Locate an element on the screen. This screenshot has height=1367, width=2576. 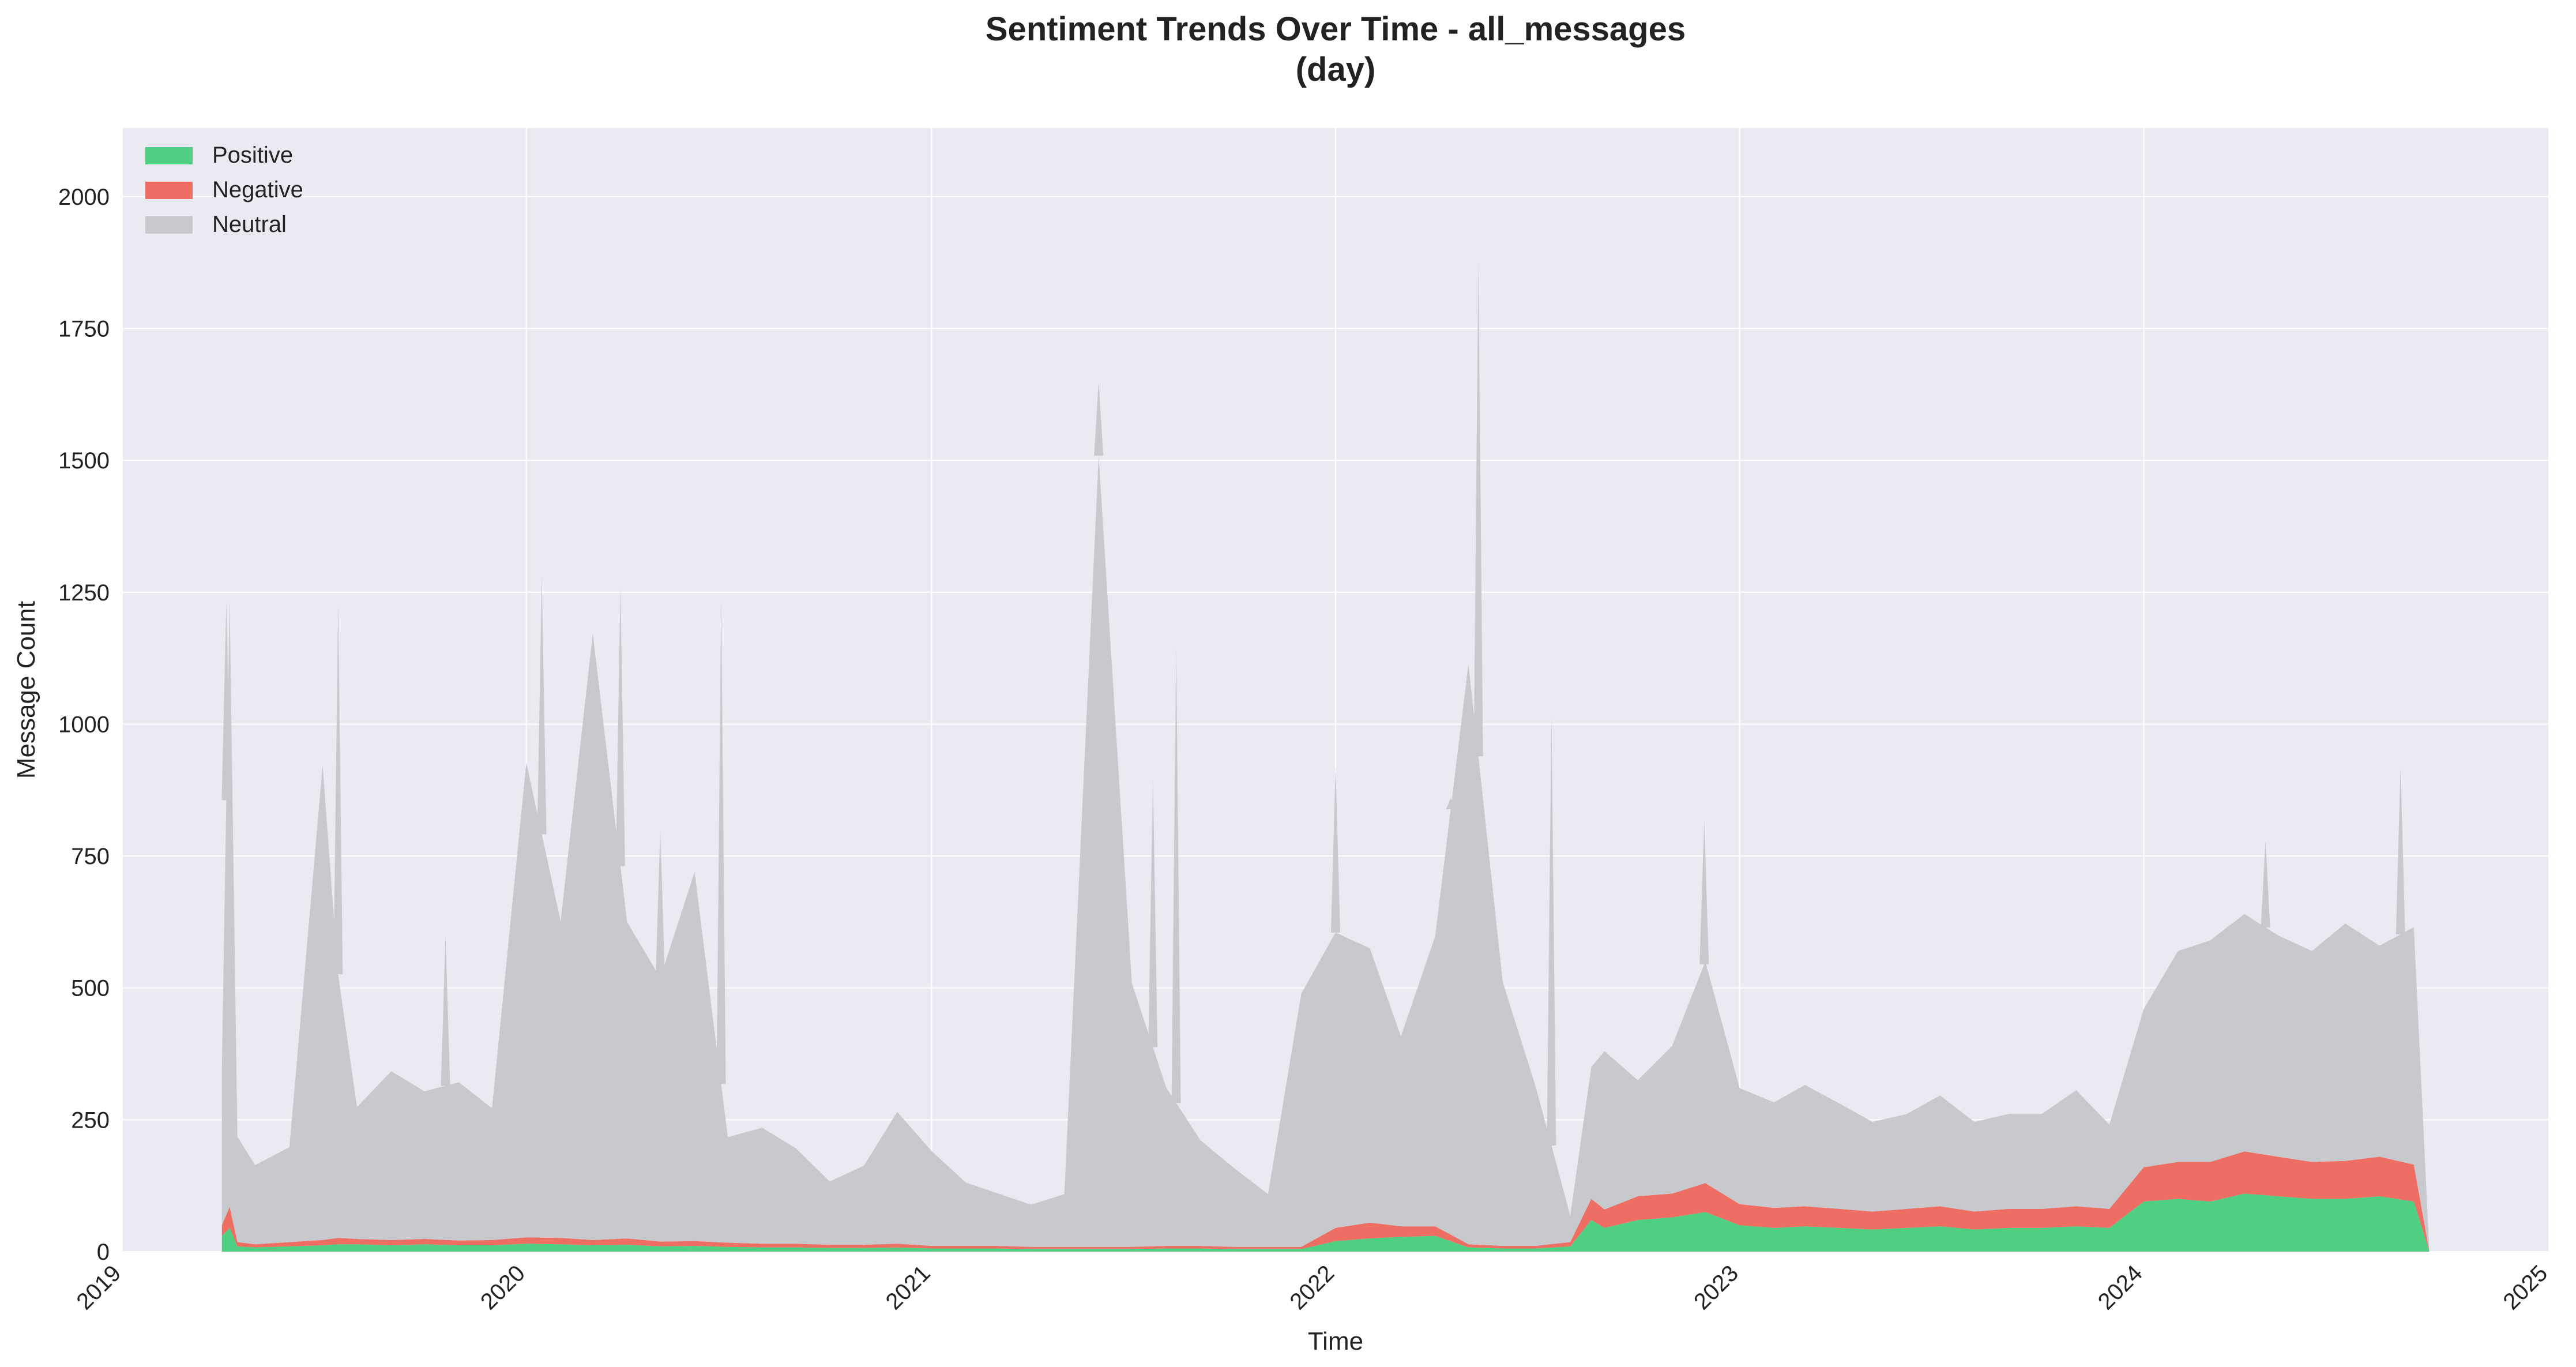
y-tick-label: 1000 is located at coordinates (84, 725).